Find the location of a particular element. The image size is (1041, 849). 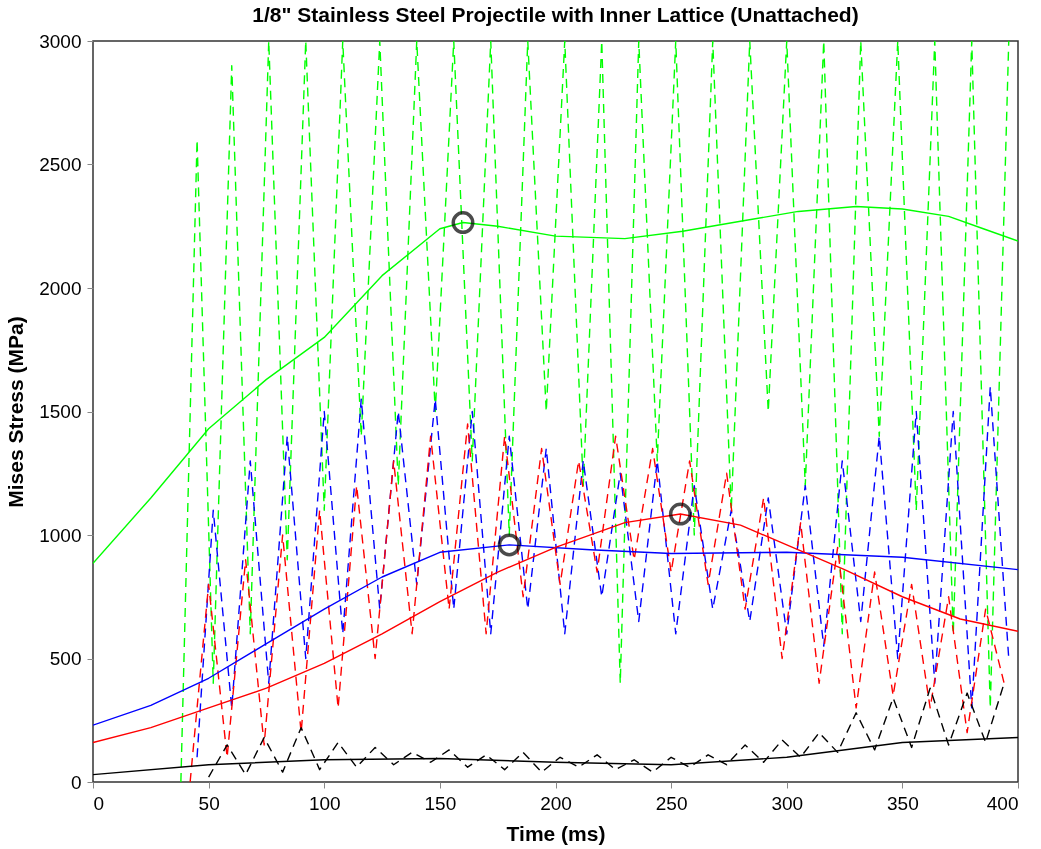

y-tick-label: 3000 is located at coordinates (60, 41).